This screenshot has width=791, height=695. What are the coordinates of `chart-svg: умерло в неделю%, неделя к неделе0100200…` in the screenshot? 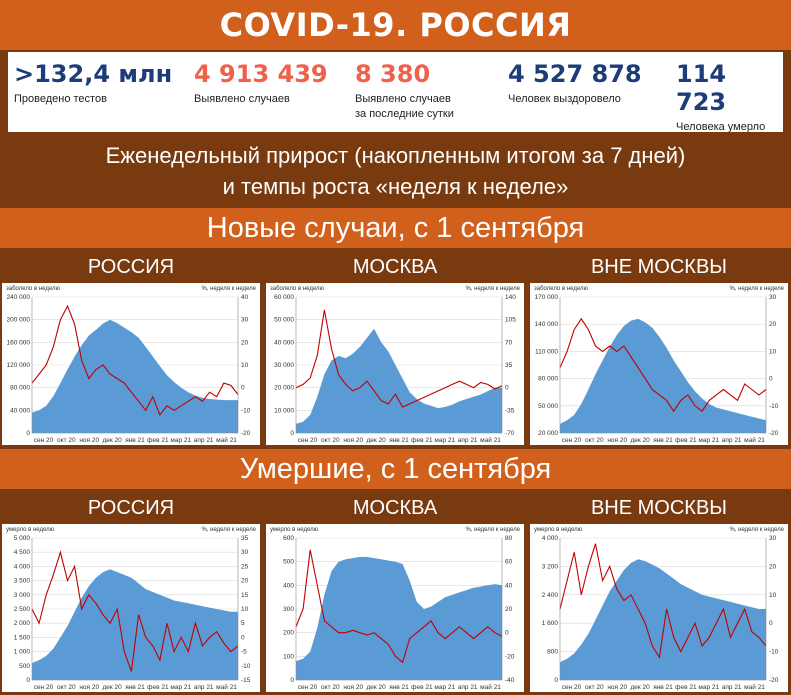 It's located at (395, 609).